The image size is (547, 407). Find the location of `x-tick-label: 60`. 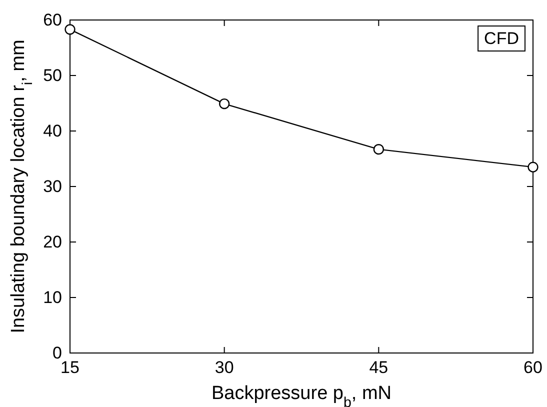

x-tick-label: 60 is located at coordinates (533, 368).